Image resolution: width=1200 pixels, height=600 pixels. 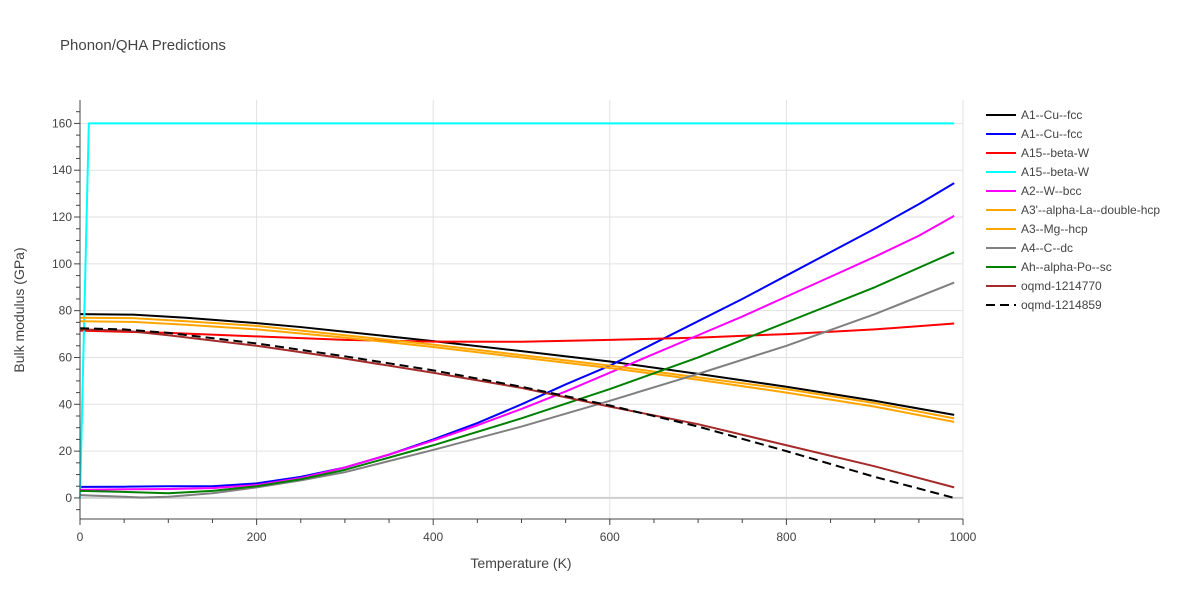 I want to click on legend-label: A3--Mg--hcp, so click(x=1054, y=229).